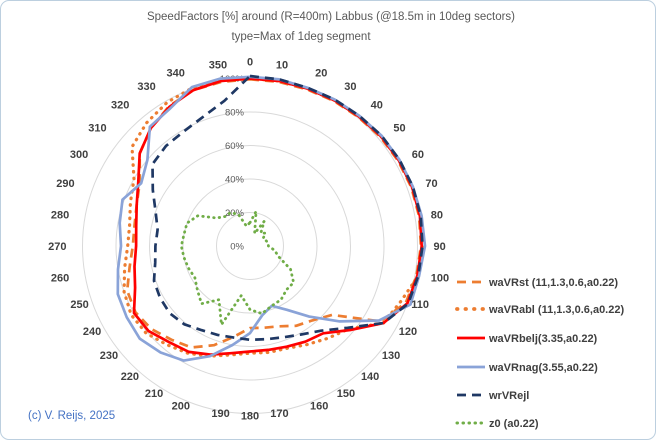 The image size is (656, 440). I want to click on angle-label-50: 50, so click(399, 128).